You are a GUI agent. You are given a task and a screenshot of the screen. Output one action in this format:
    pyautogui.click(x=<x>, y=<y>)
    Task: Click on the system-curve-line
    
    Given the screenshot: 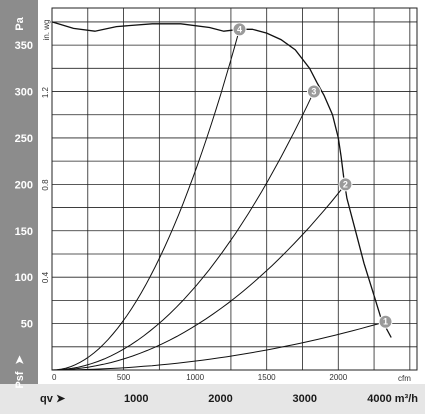 What is the action you would take?
    pyautogui.click(x=219, y=346)
    